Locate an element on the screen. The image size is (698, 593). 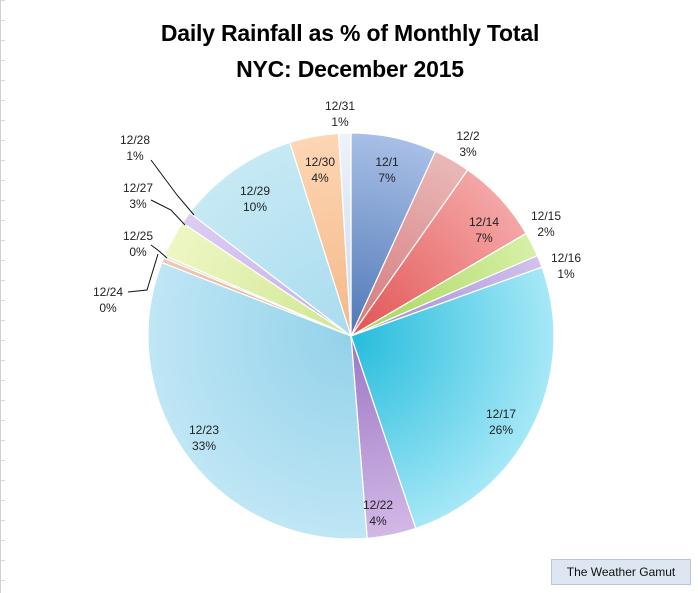
slice-label-12-15: 12/15 2% is located at coordinates (546, 224).